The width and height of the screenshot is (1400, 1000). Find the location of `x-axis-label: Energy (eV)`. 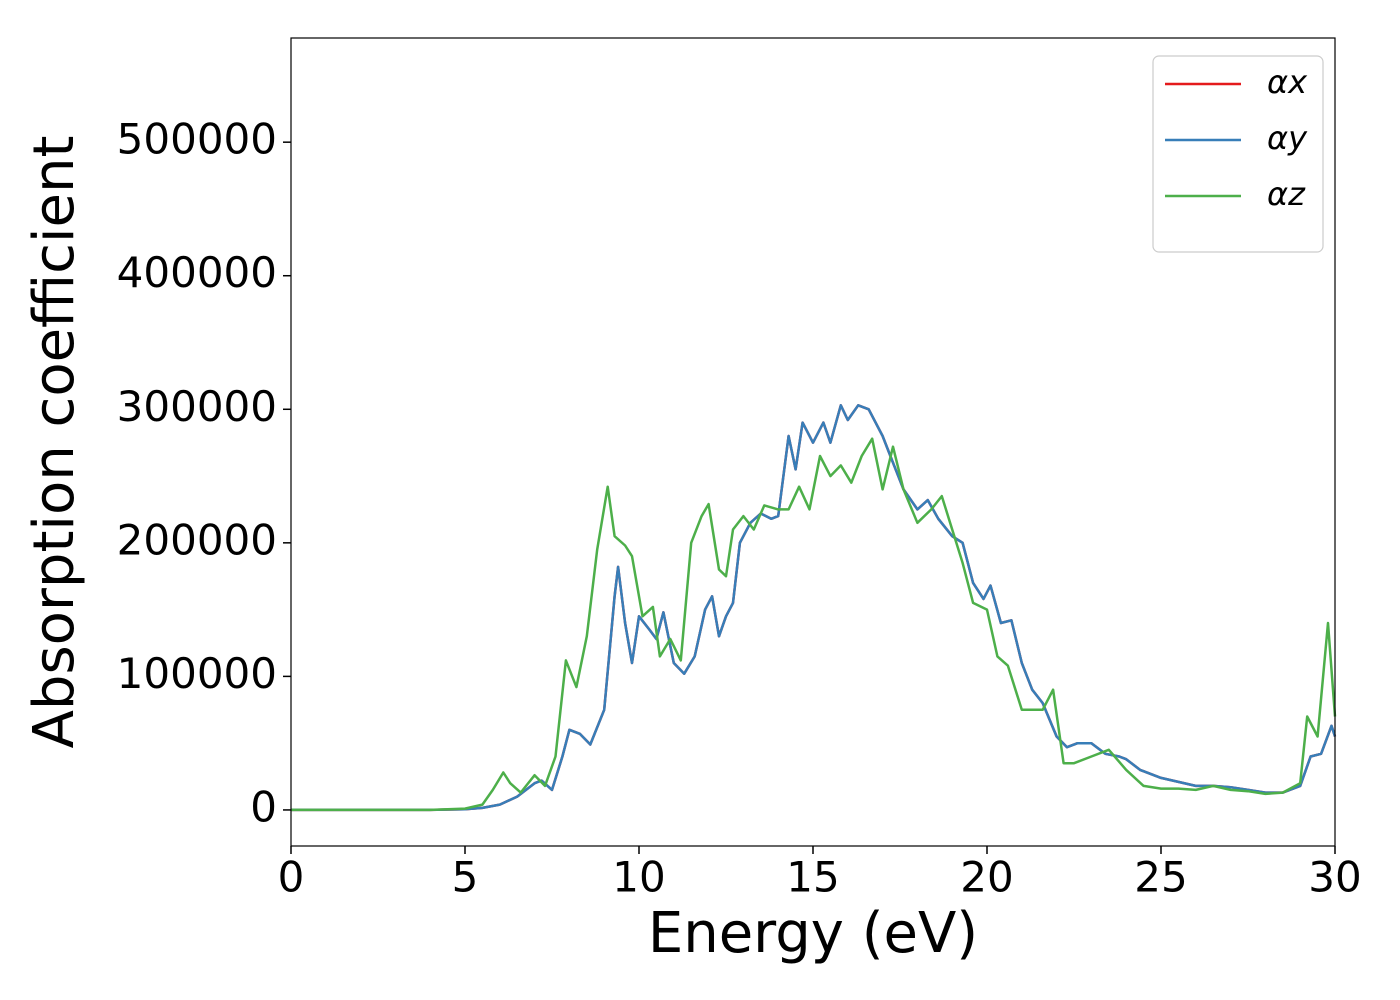

x-axis-label: Energy (eV) is located at coordinates (813, 933).